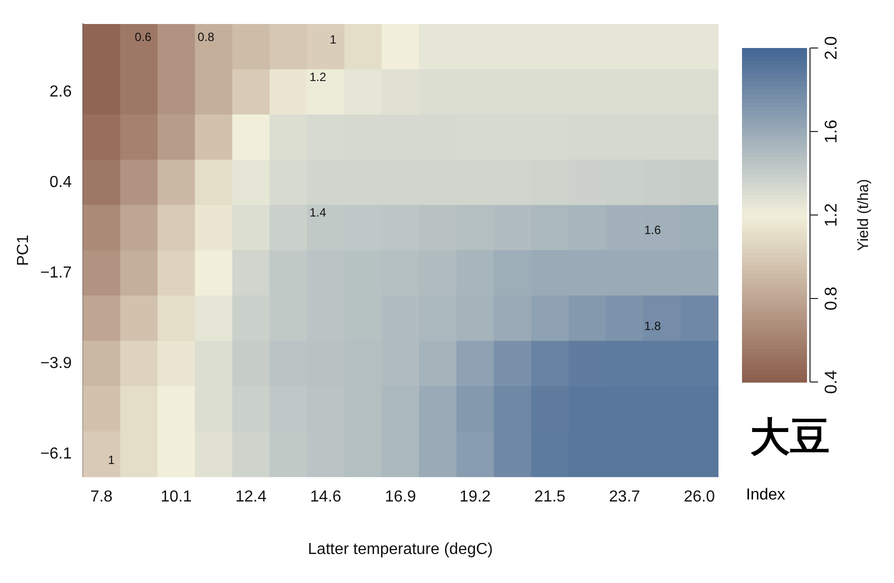 The width and height of the screenshot is (894, 583). Describe the element at coordinates (831, 382) in the screenshot. I see `color-bar-label: 0.4` at that location.